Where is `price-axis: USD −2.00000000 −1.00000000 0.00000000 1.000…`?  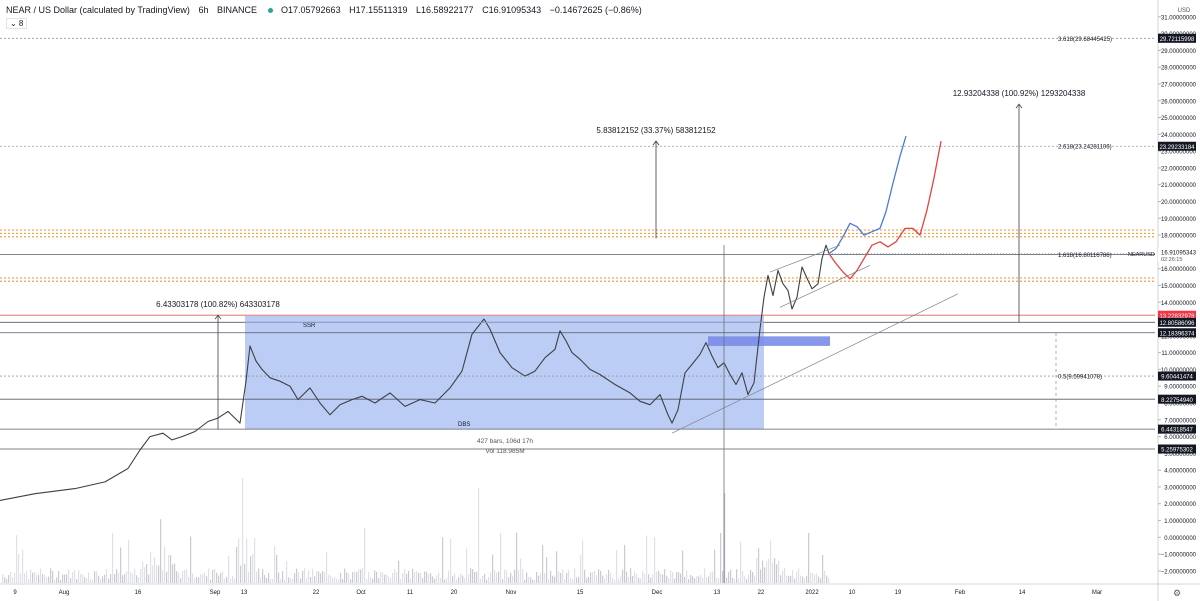 price-axis: USD −2.00000000 −1.00000000 0.00000000 1.000… is located at coordinates (1178, 300).